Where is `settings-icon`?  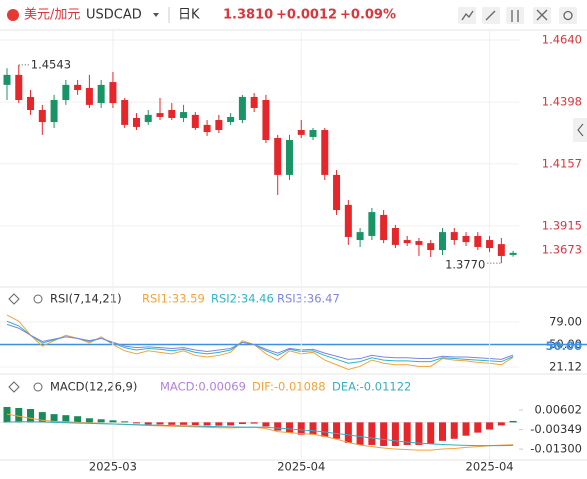 settings-icon is located at coordinates (568, 15).